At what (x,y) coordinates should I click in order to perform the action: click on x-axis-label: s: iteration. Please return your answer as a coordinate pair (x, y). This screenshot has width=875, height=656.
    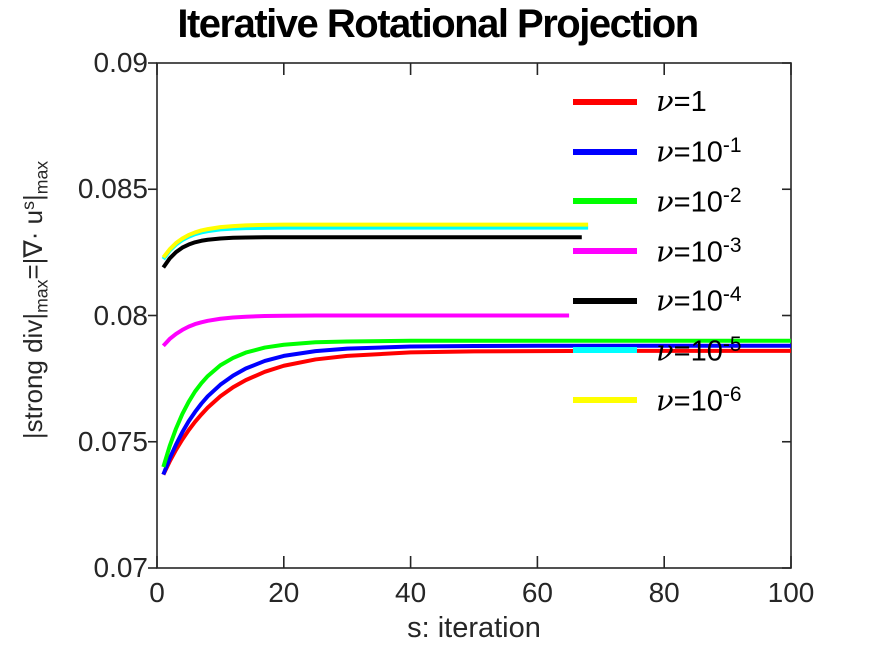
    Looking at the image, I should click on (474, 628).